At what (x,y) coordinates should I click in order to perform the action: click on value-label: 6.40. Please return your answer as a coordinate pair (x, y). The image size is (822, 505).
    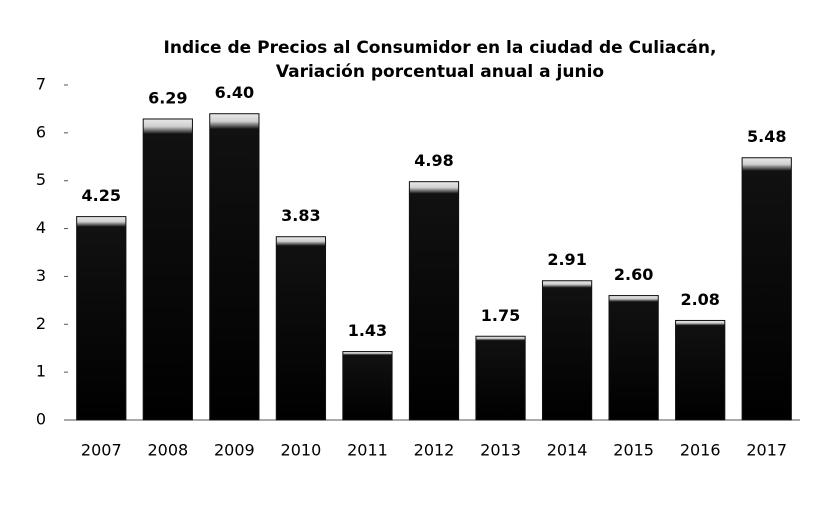
    Looking at the image, I should click on (234, 92).